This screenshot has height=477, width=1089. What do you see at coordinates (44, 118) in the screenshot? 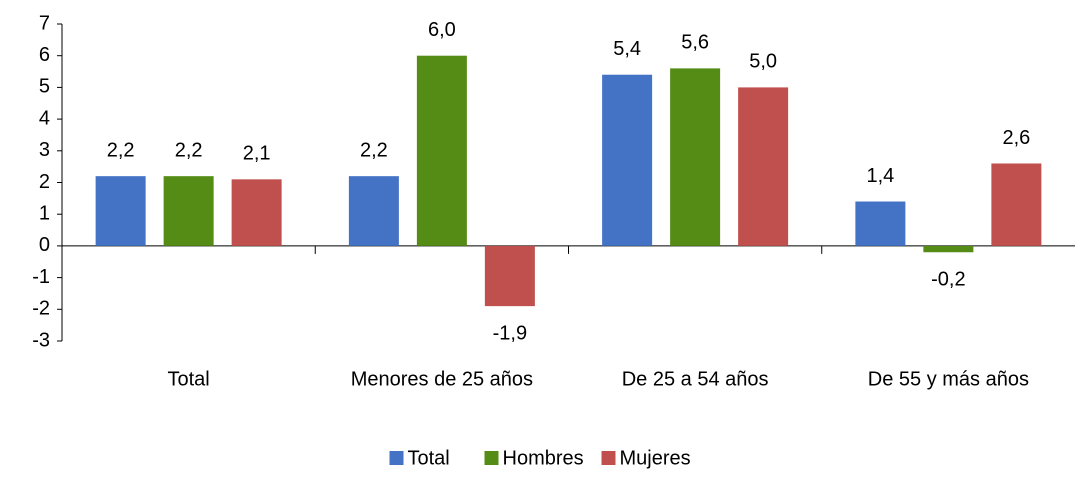
I see `y-tick-label: 4` at bounding box center [44, 118].